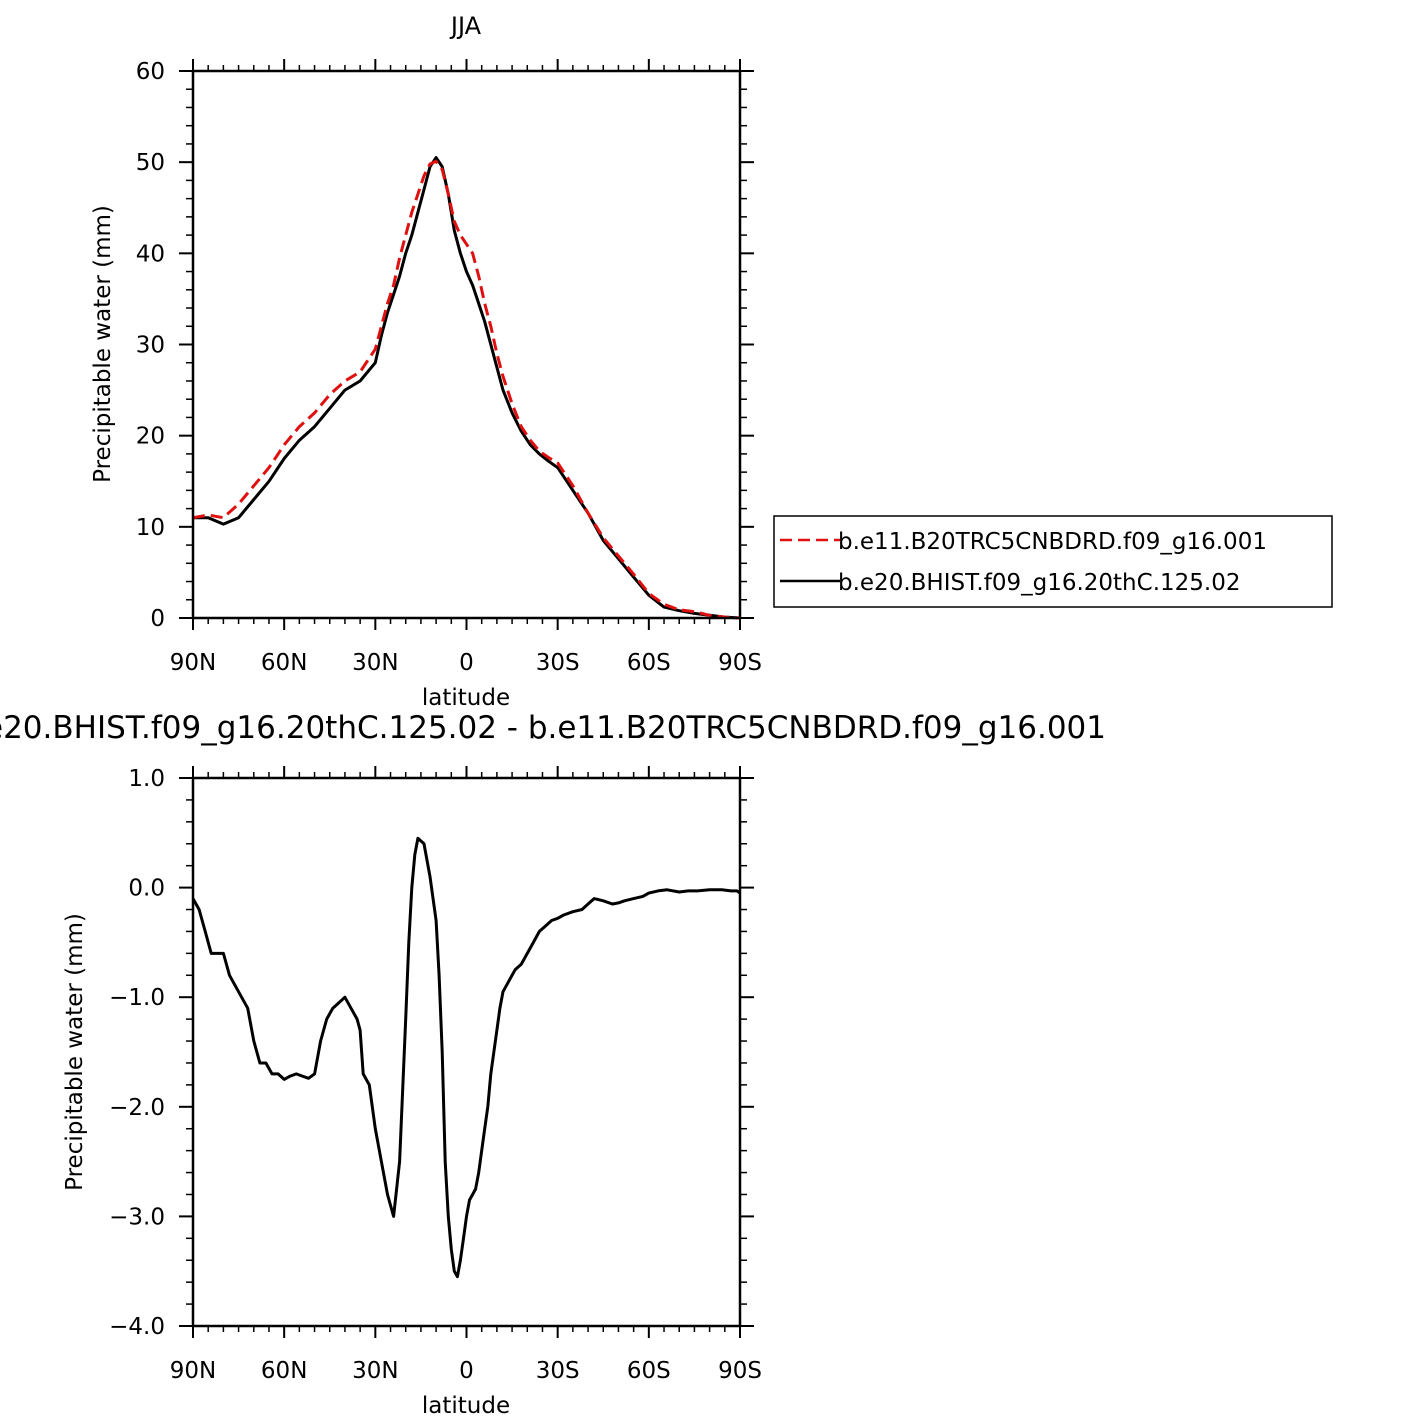 This screenshot has width=1424, height=1424. I want to click on y-tick-label: 1.0, so click(146, 779).